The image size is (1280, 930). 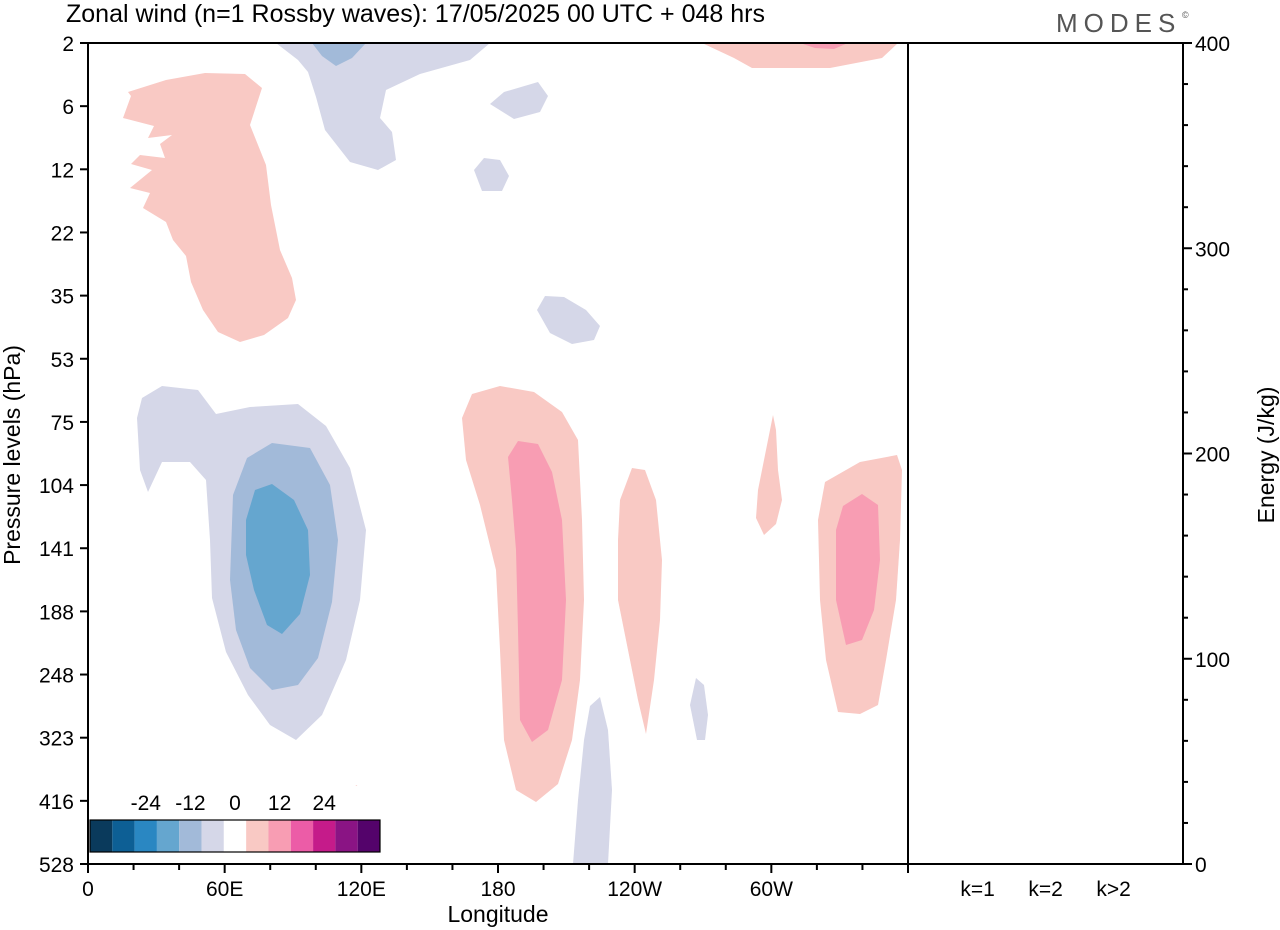 I want to click on y-tick-label: 323, so click(x=56, y=739).